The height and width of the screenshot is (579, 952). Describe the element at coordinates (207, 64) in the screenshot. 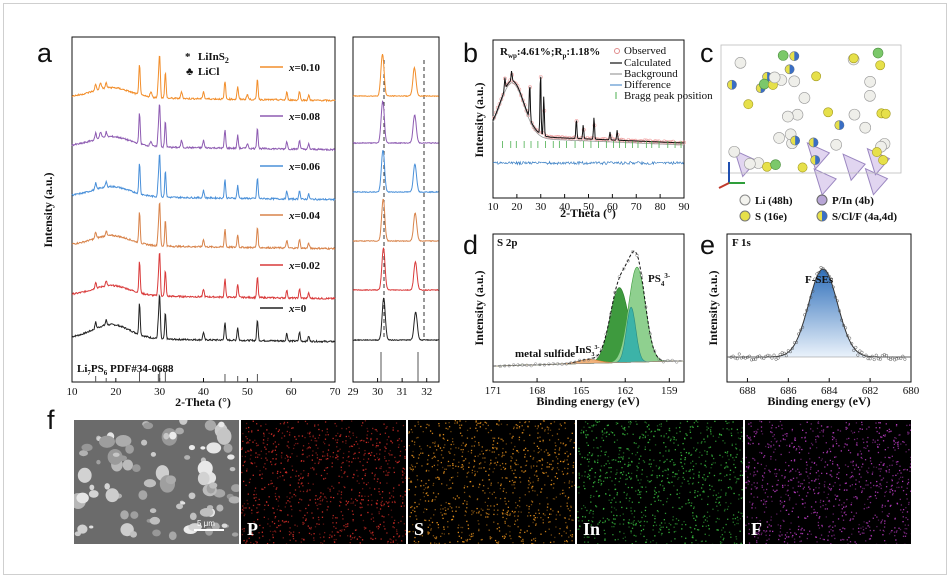

I see `panel-a-phase-legend: * LiInS2 ♣ LiCl` at that location.